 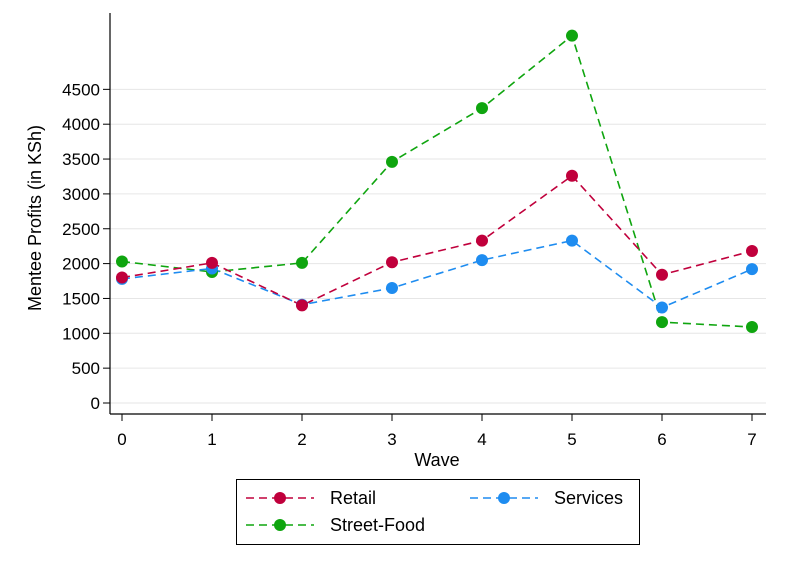 What do you see at coordinates (35, 218) in the screenshot?
I see `y-axis-title: Mentee Profits (in KSh)` at bounding box center [35, 218].